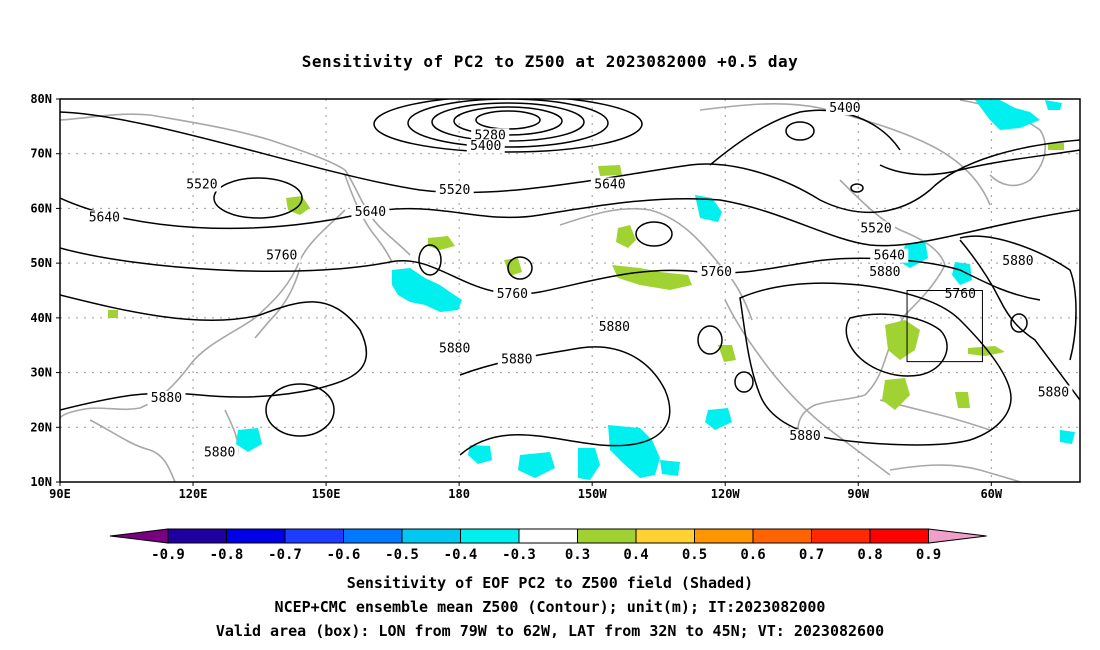 Image resolution: width=1100 pixels, height=650 pixels. Describe the element at coordinates (710, 340) in the screenshot. I see `contour-5880-ring` at that location.